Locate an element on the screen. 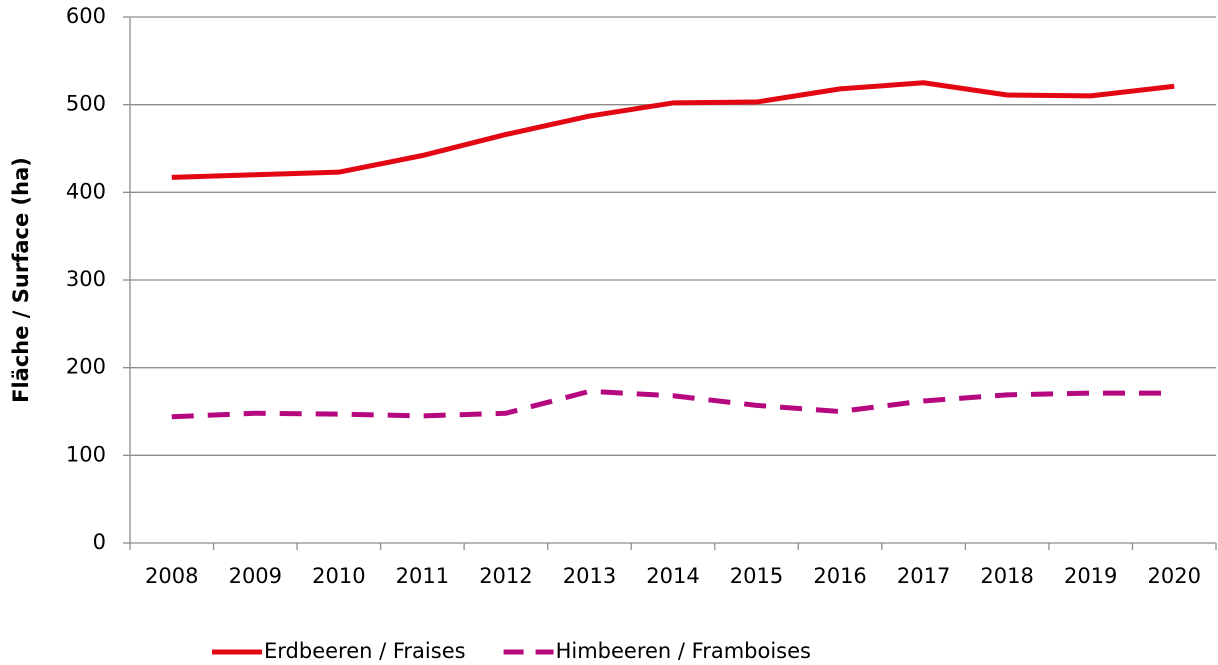 The image size is (1218, 665). x-tick-label: 2014 is located at coordinates (672, 576).